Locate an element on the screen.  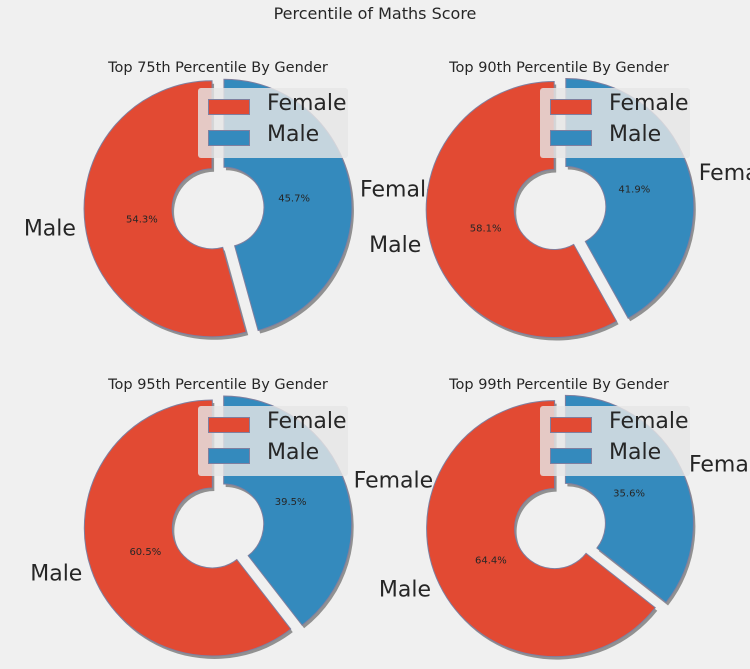
panel-title: Top 95th Percentile By Gender is located at coordinates (218, 385).